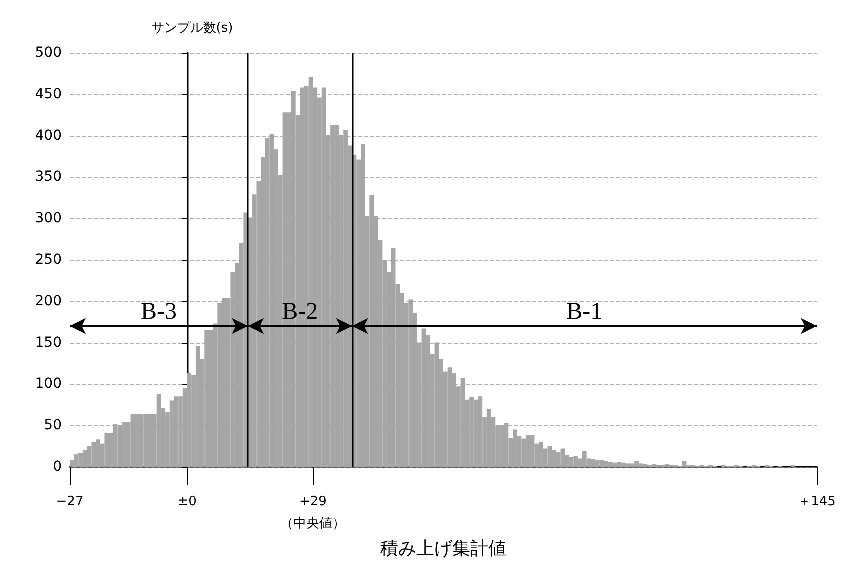 Image resolution: width=867 pixels, height=580 pixels. Describe the element at coordinates (48, 218) in the screenshot. I see `y-tick-label: 300` at that location.